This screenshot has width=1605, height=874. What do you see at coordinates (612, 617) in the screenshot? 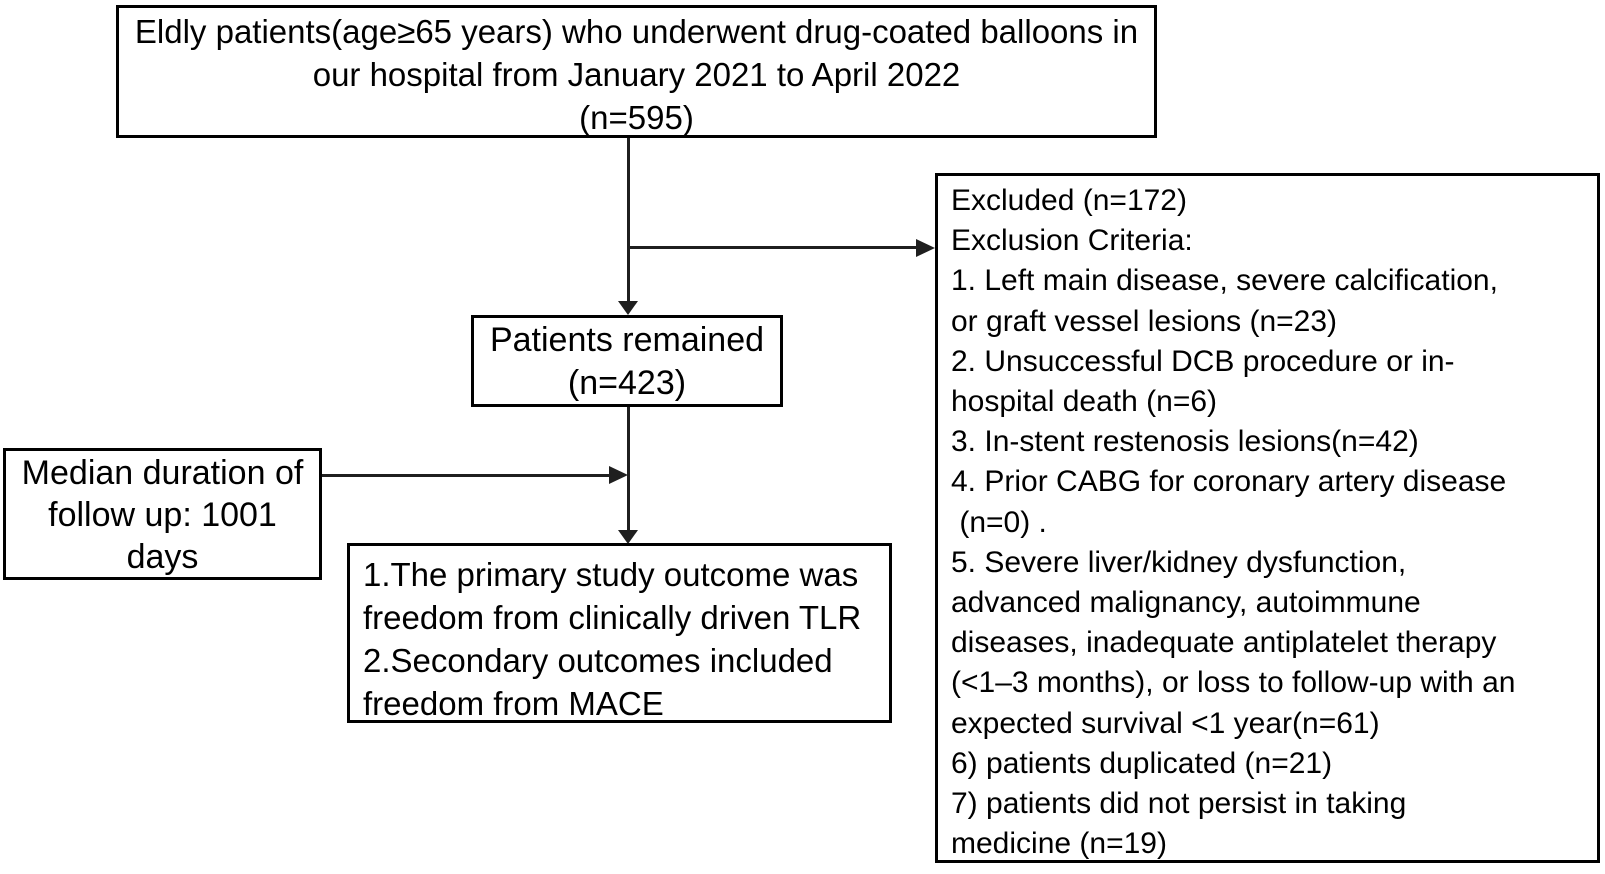
I see `outcomes-line-2: freedom from clinically driven TLR` at bounding box center [612, 617].